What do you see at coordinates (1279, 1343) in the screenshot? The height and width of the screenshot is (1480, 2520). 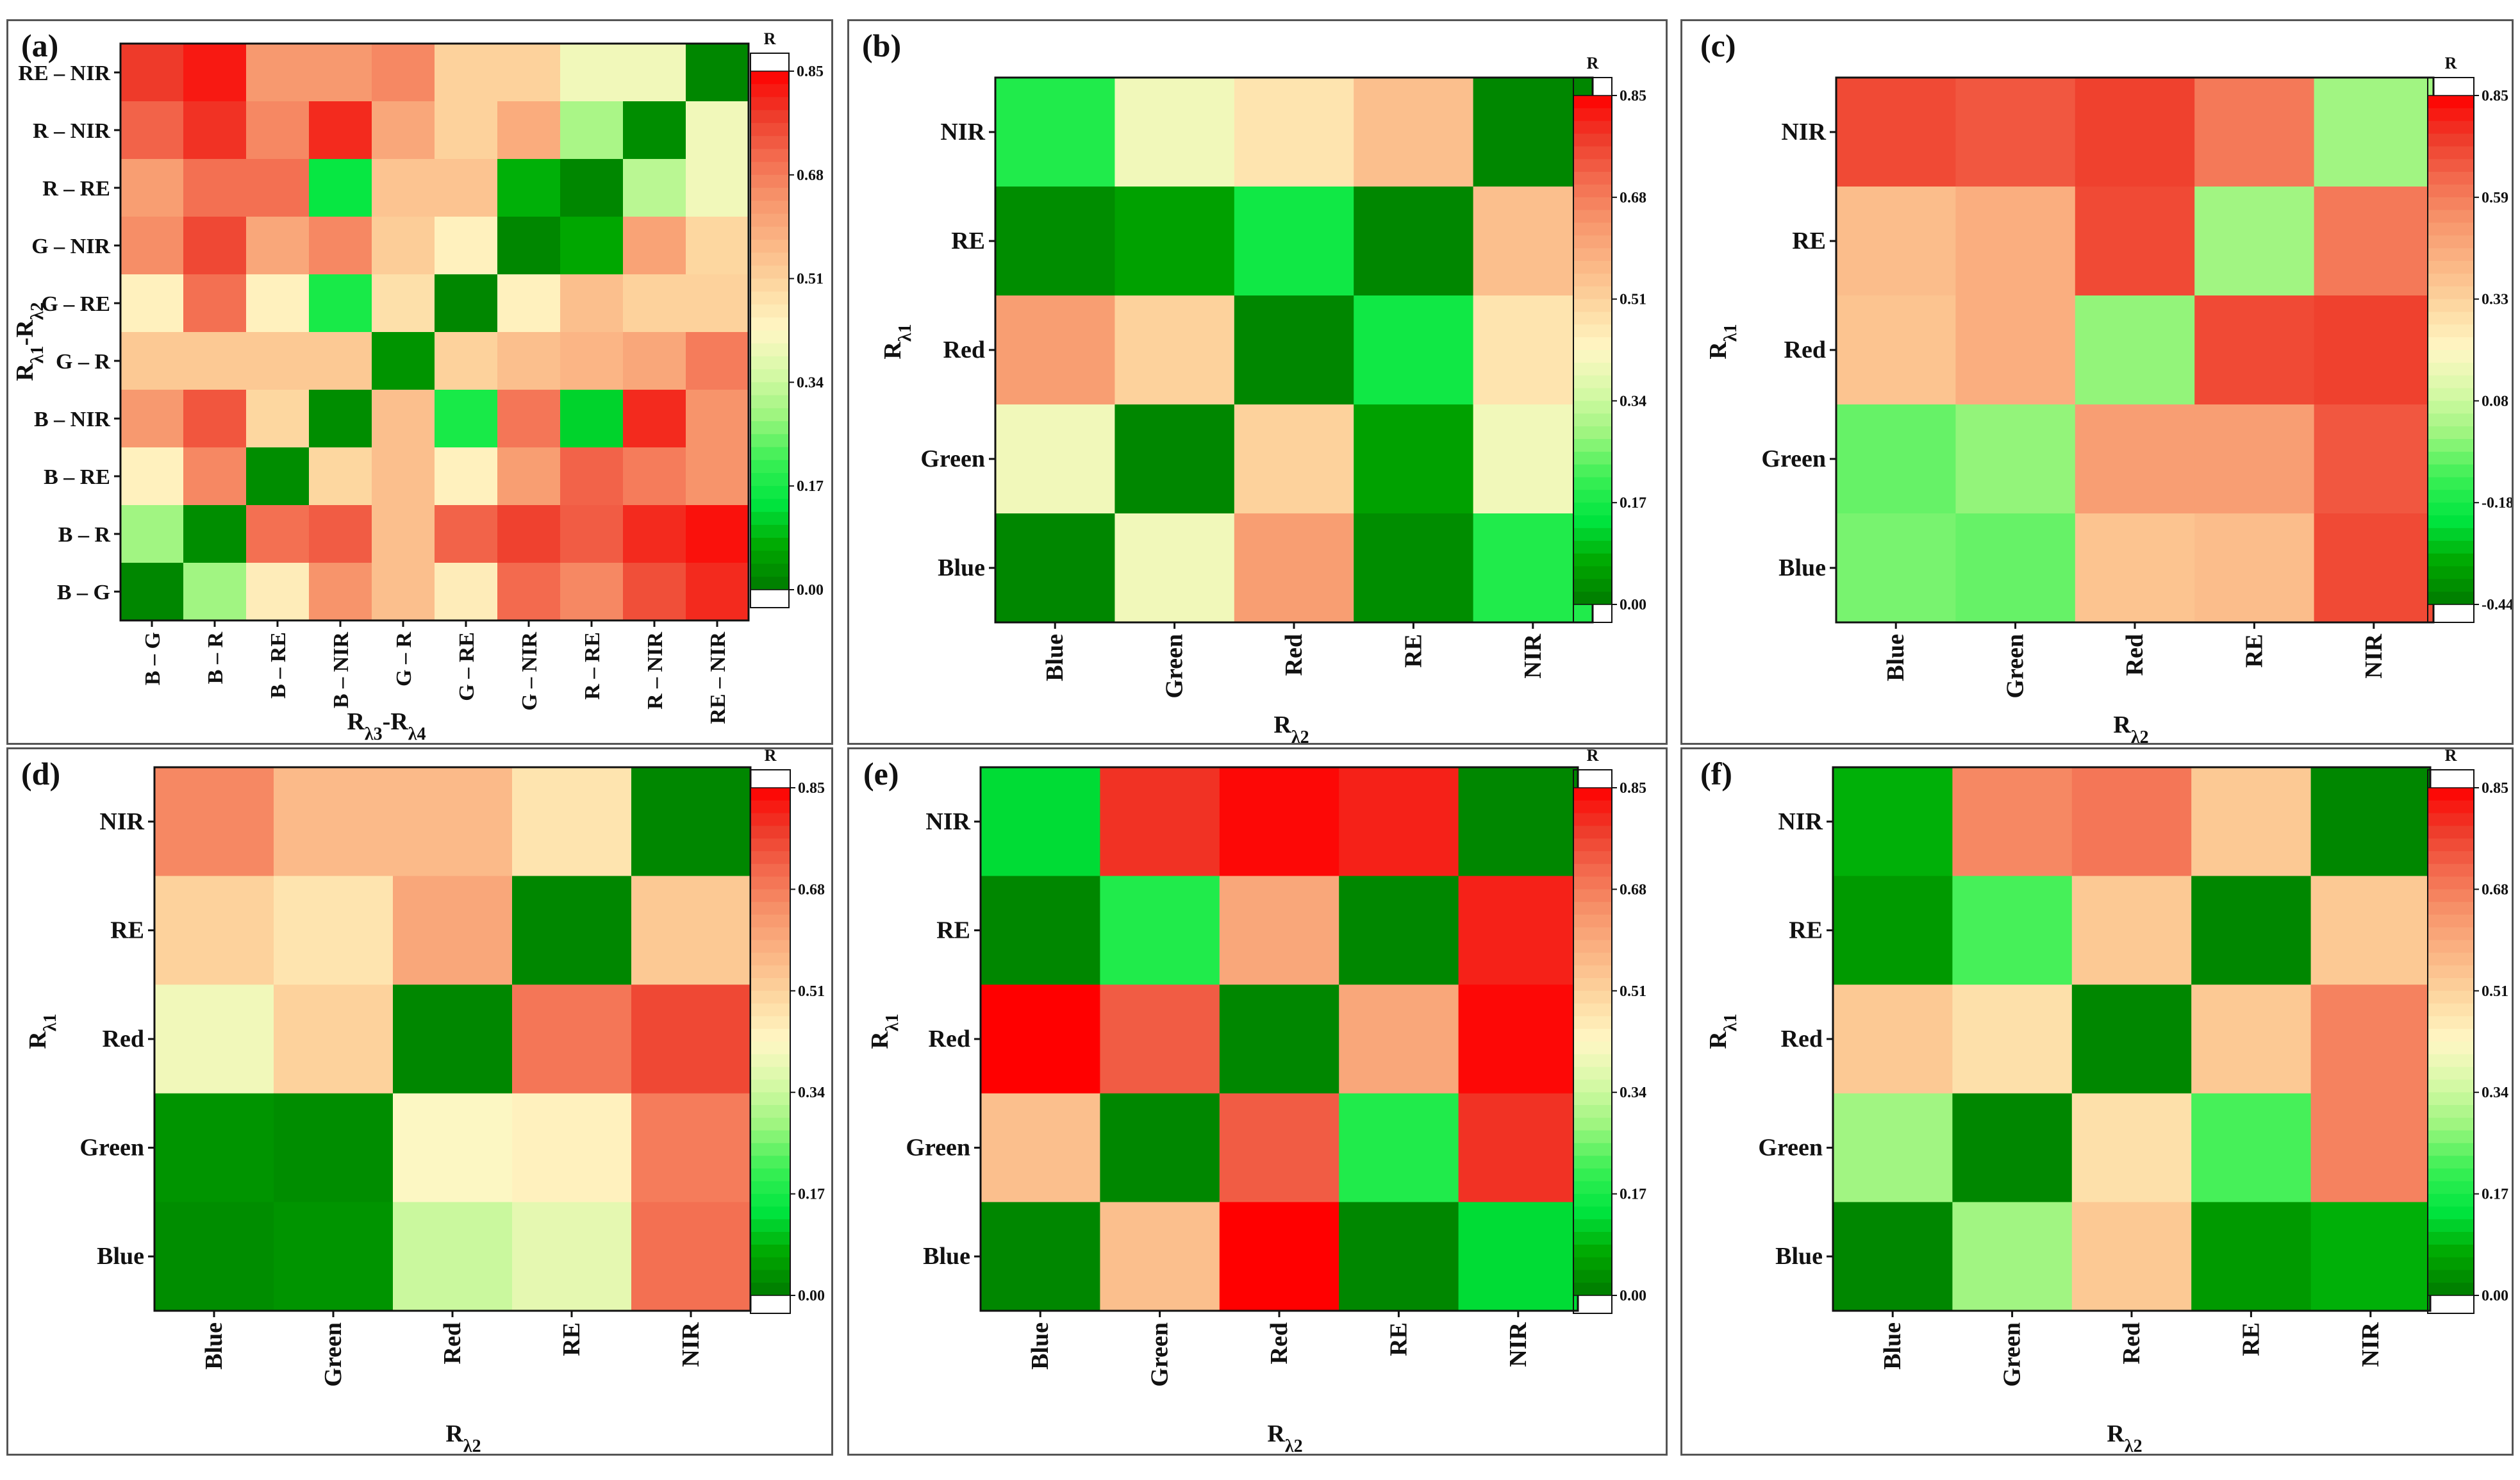 I see `x-tick-label: Red` at bounding box center [1279, 1343].